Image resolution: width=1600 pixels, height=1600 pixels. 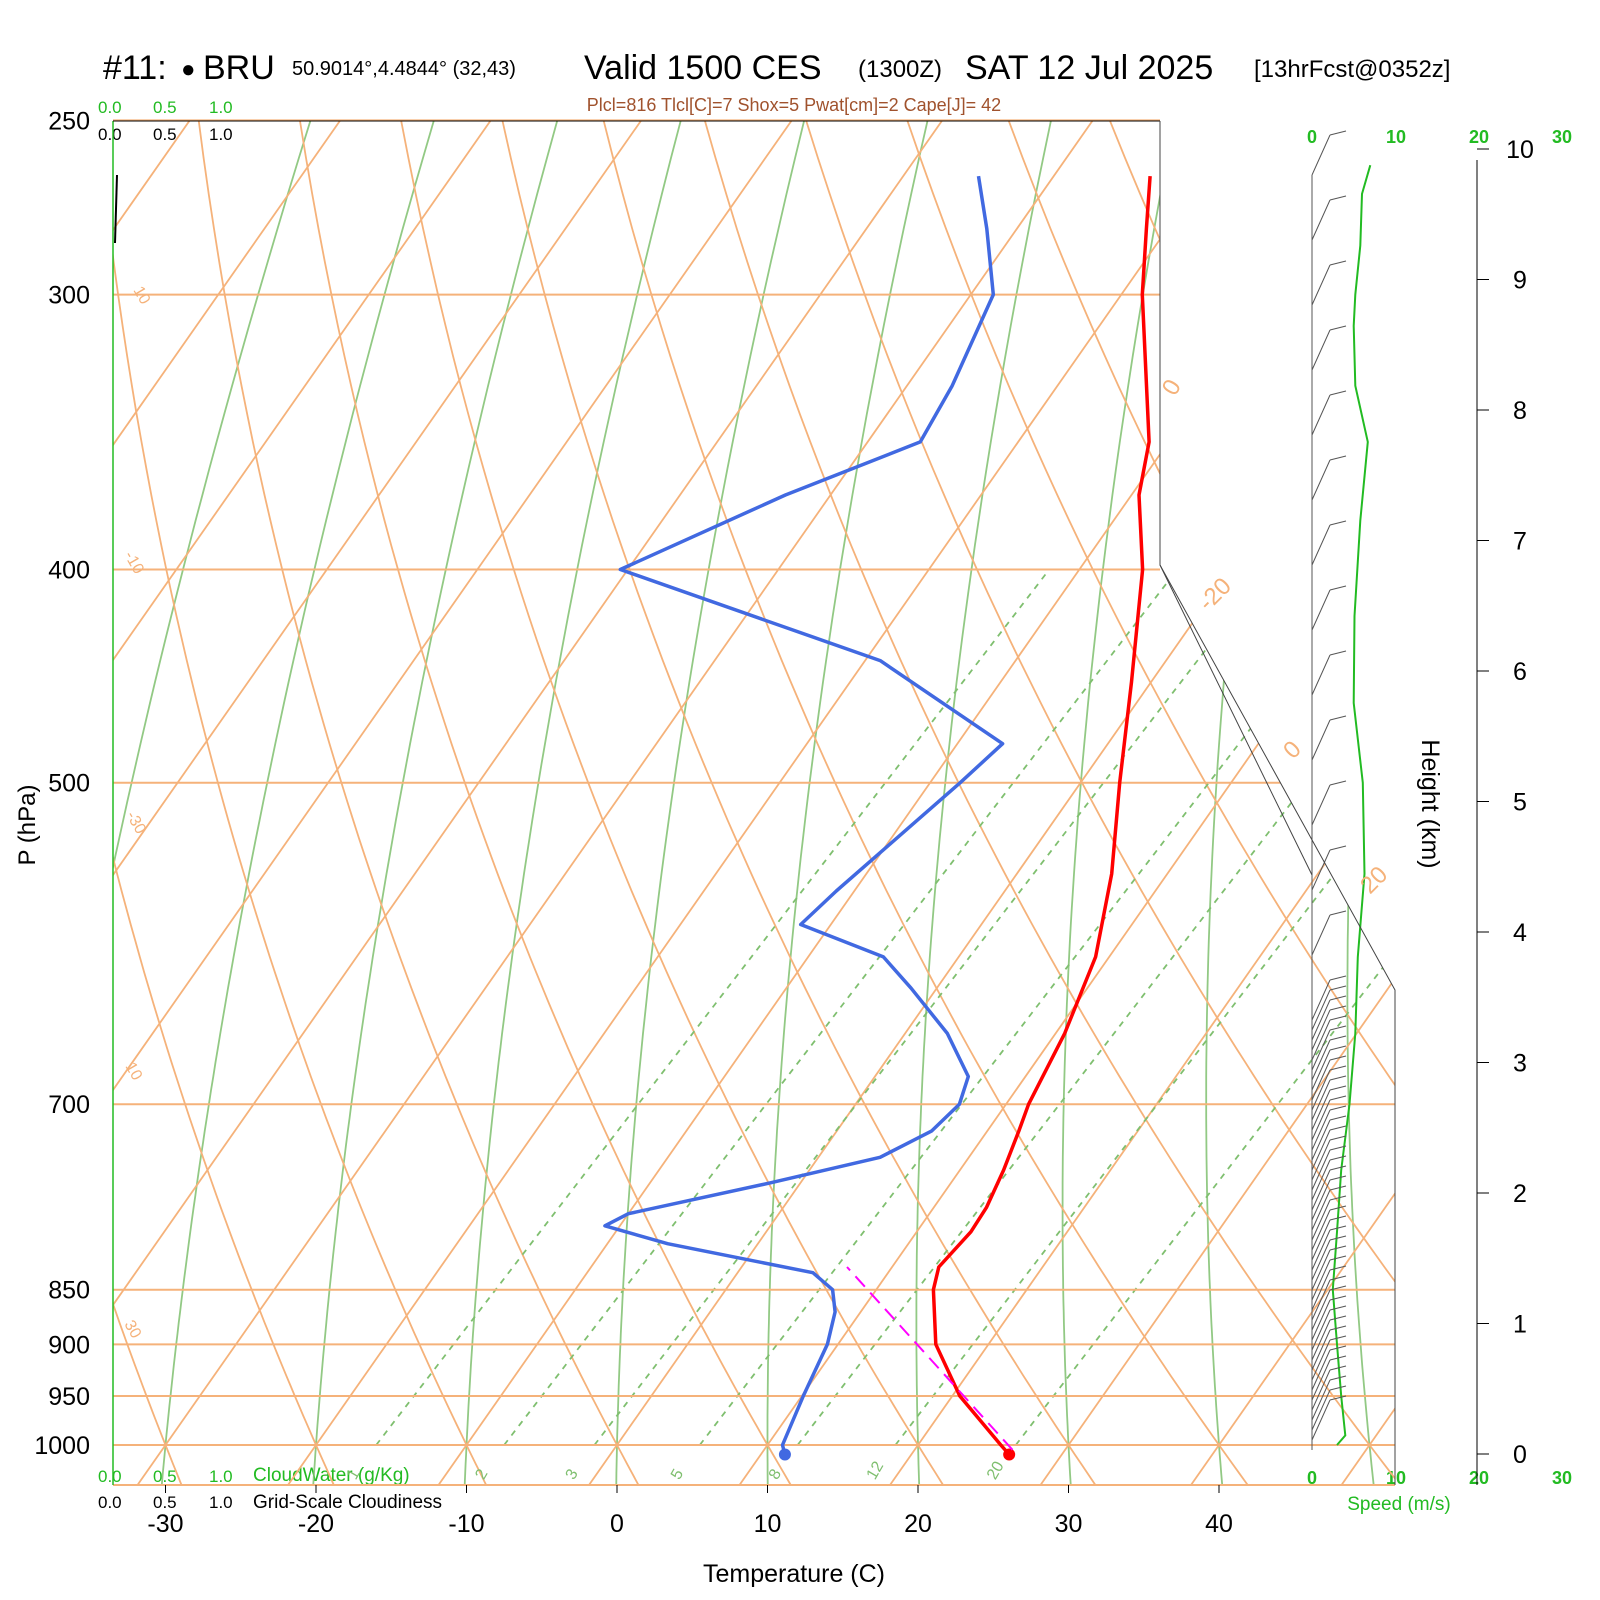 What do you see at coordinates (404, 69) in the screenshot?
I see `station-location: 50.9014°,4.4844° (32,43)` at bounding box center [404, 69].